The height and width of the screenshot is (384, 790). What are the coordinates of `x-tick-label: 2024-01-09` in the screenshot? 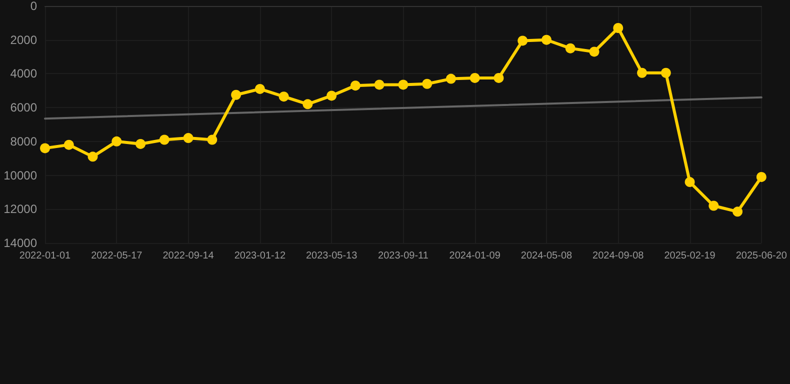 It's located at (475, 256).